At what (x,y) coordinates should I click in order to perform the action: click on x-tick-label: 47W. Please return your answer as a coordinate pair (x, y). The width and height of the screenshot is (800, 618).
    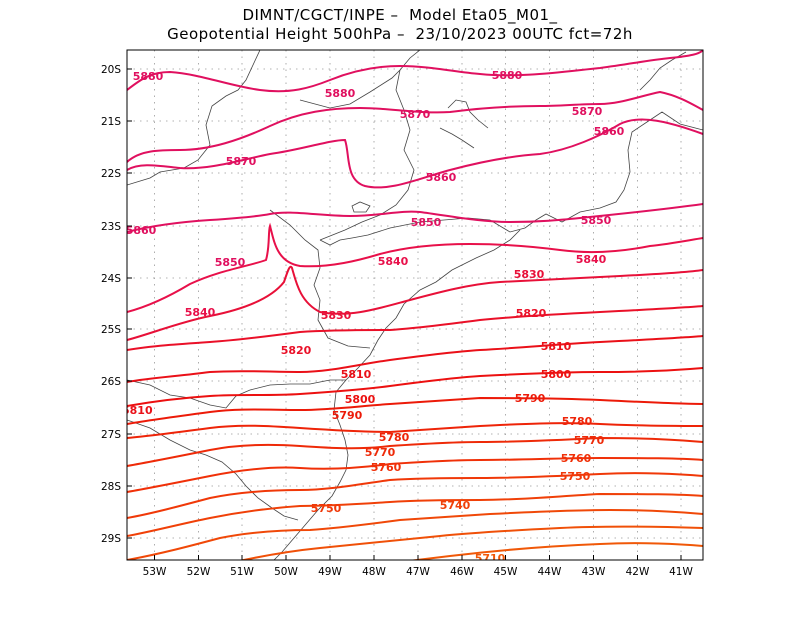
    Looking at the image, I should click on (418, 572).